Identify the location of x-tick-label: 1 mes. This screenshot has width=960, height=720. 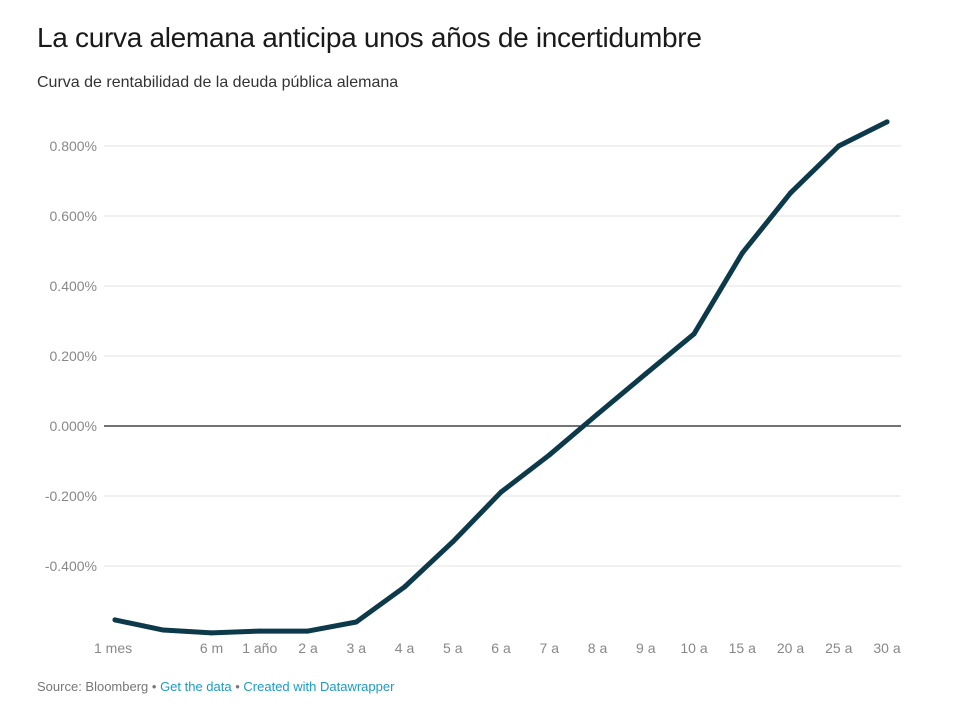
(113, 648).